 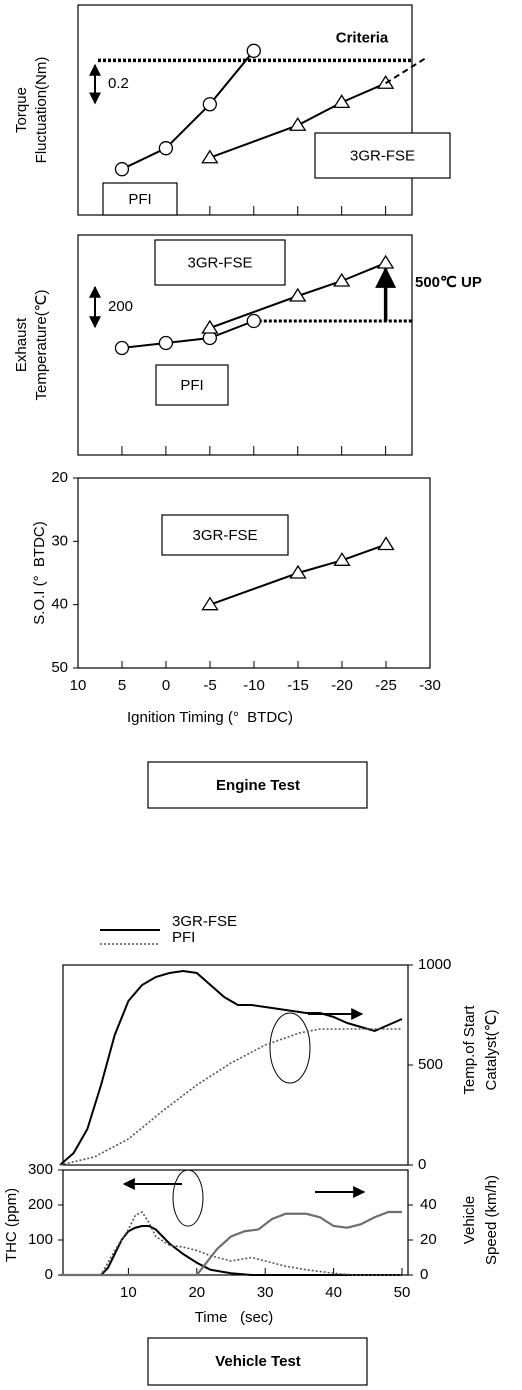 What do you see at coordinates (448, 282) in the screenshot?
I see `annotation: 500℃ UP` at bounding box center [448, 282].